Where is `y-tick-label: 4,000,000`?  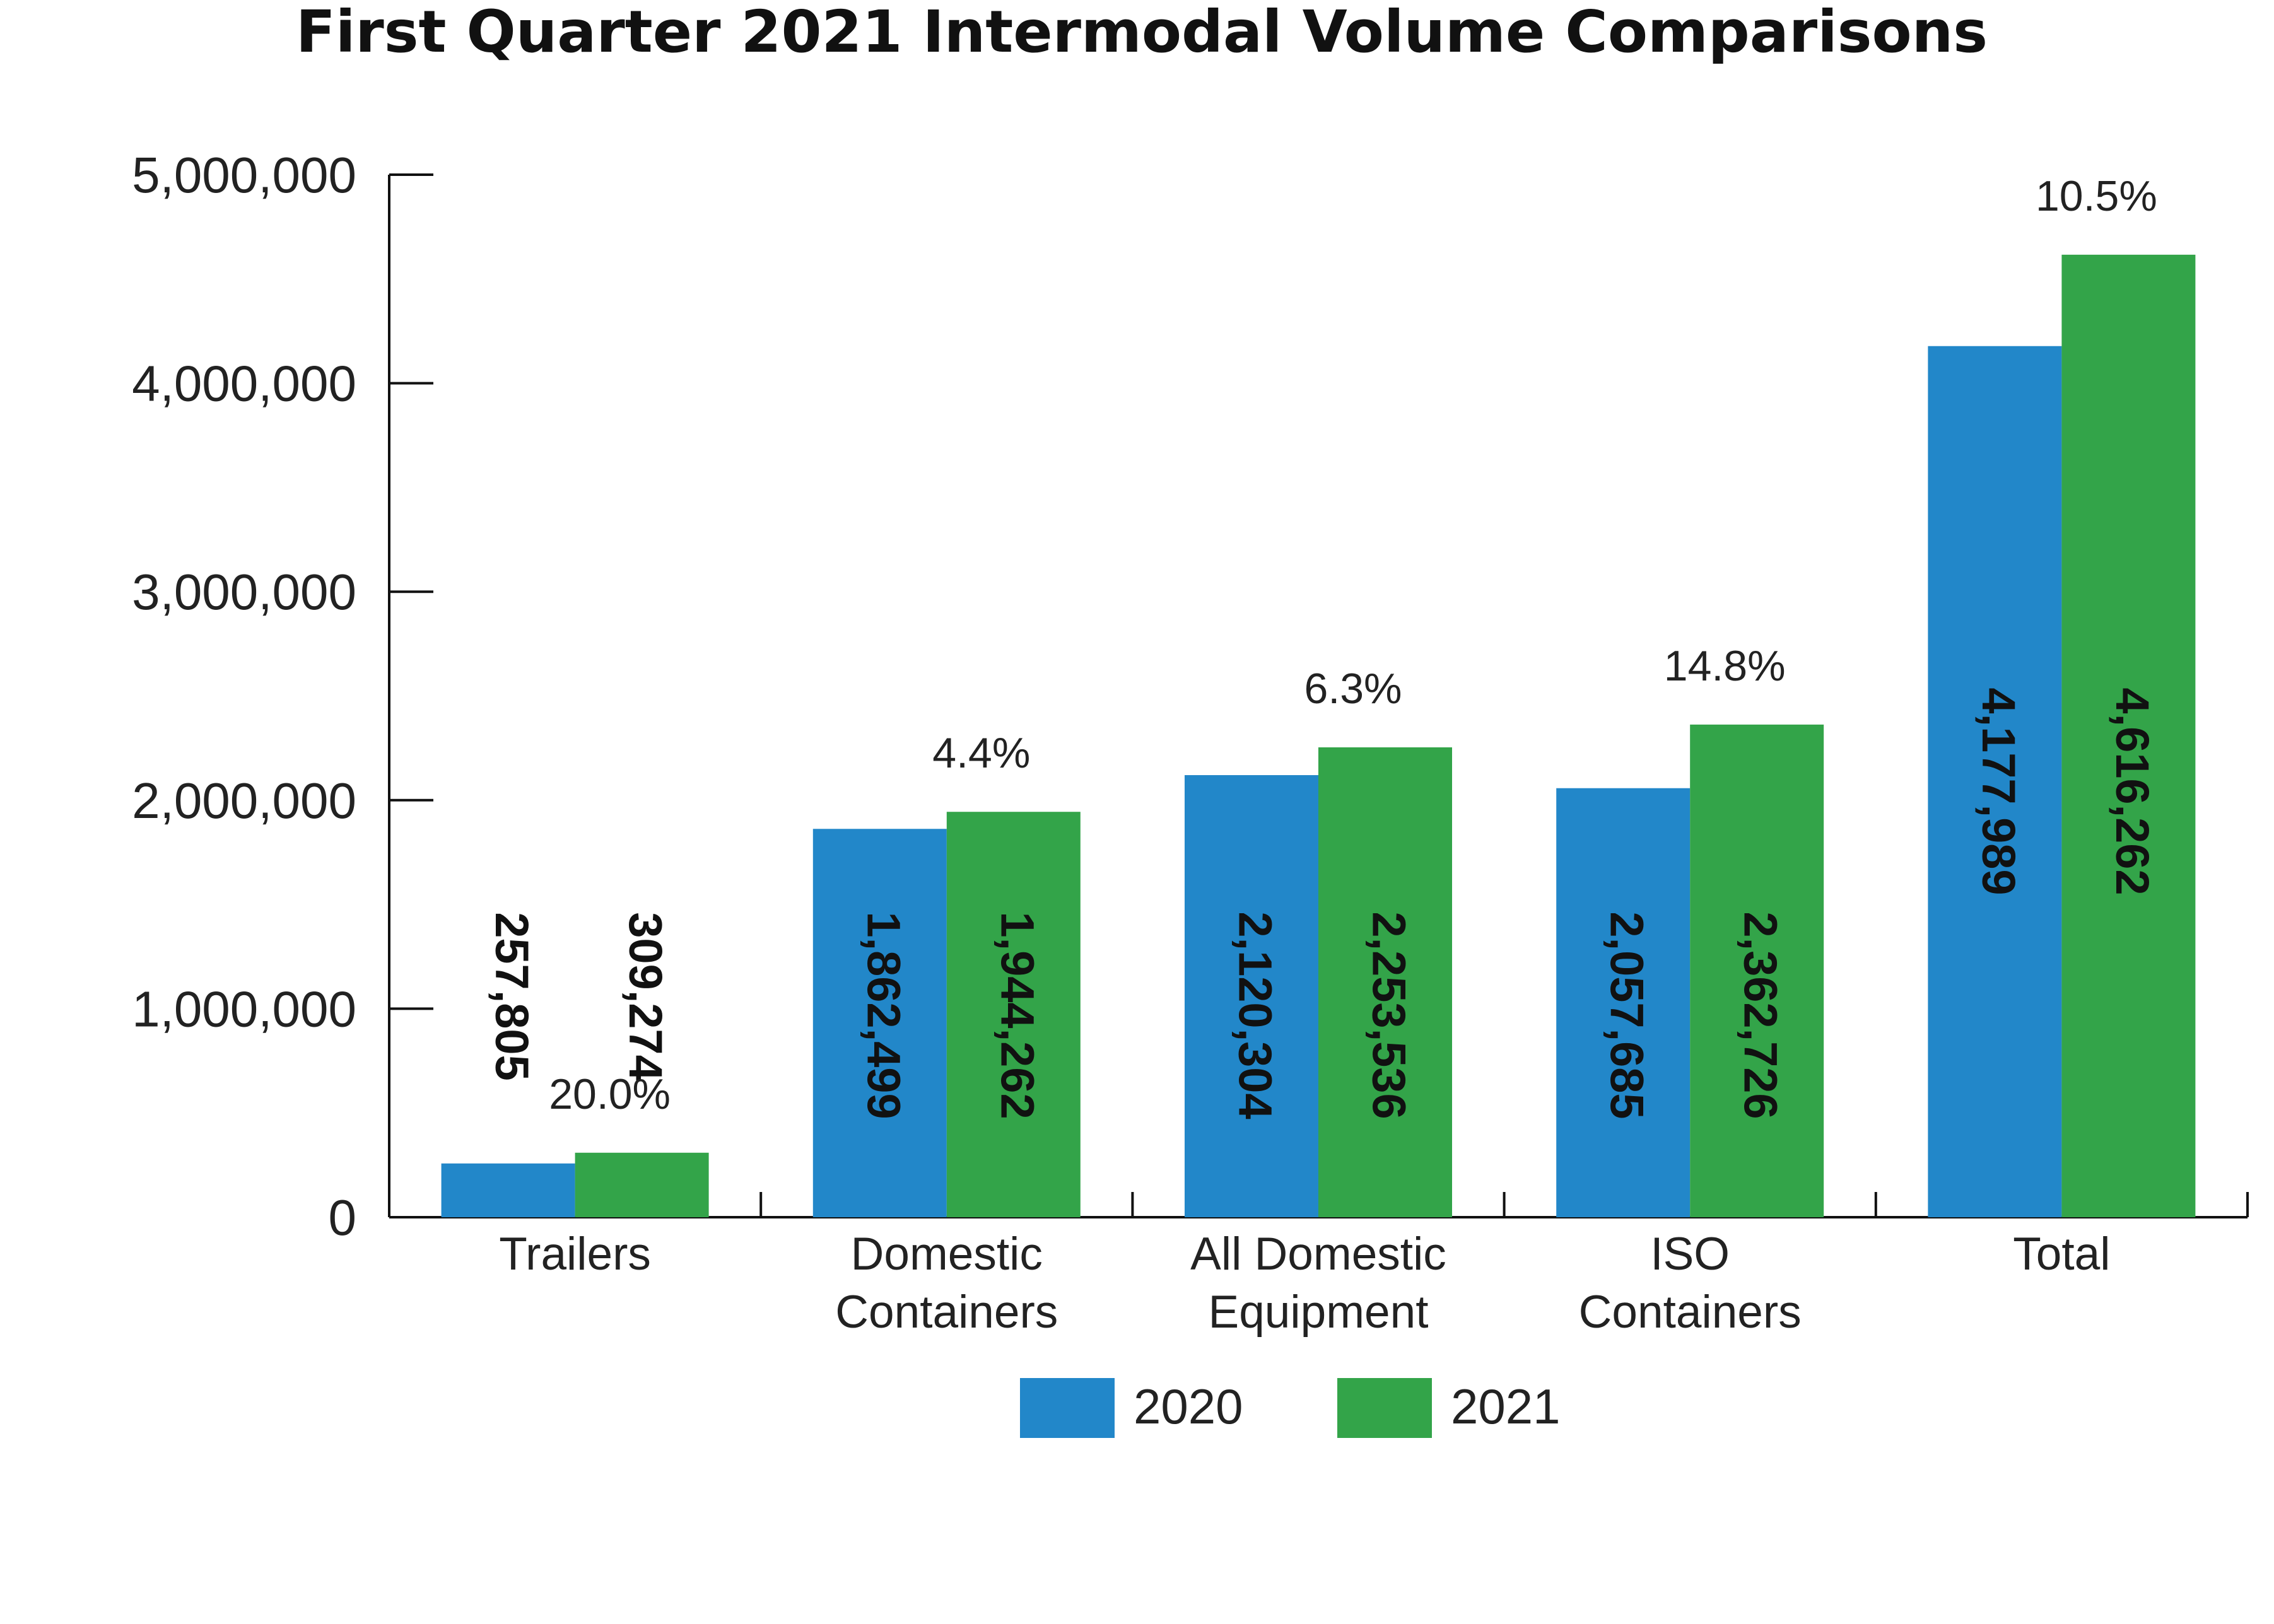 y-tick-label: 4,000,000 is located at coordinates (244, 384).